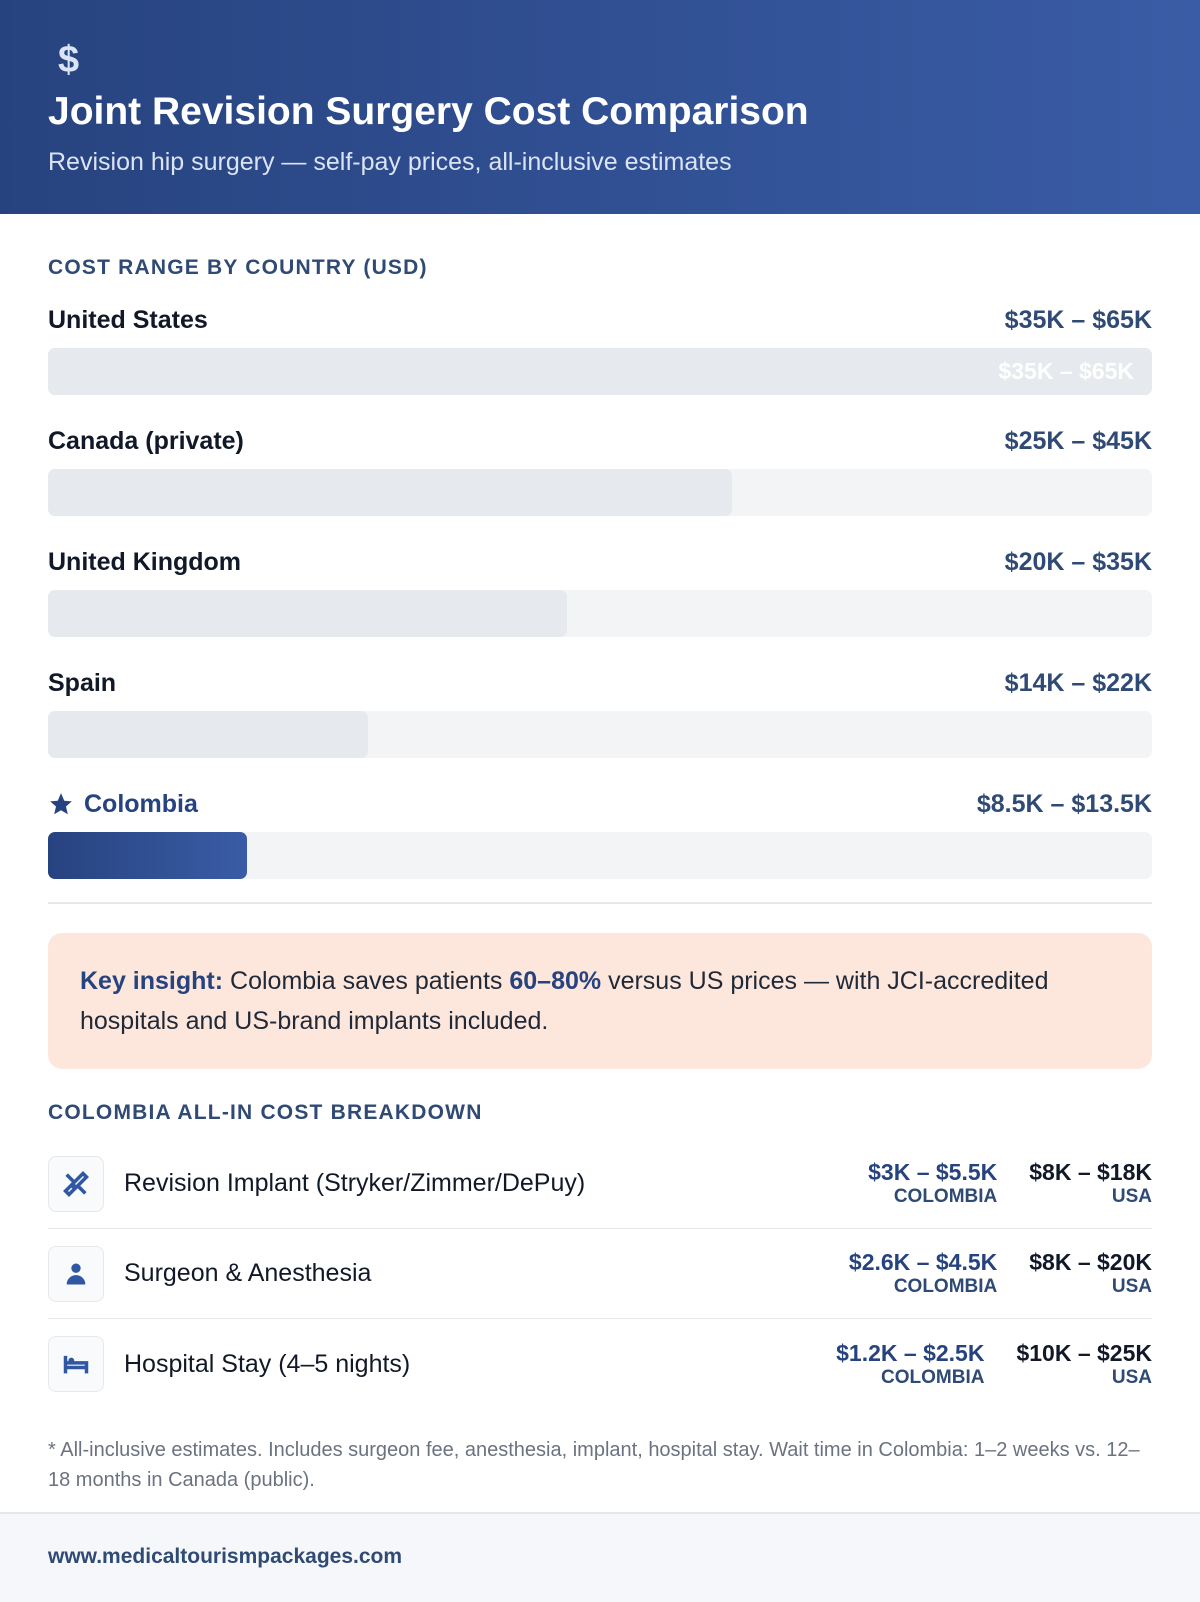 Image resolution: width=1200 pixels, height=1602 pixels. What do you see at coordinates (1078, 682) in the screenshot?
I see `range: $14K – $22K` at bounding box center [1078, 682].